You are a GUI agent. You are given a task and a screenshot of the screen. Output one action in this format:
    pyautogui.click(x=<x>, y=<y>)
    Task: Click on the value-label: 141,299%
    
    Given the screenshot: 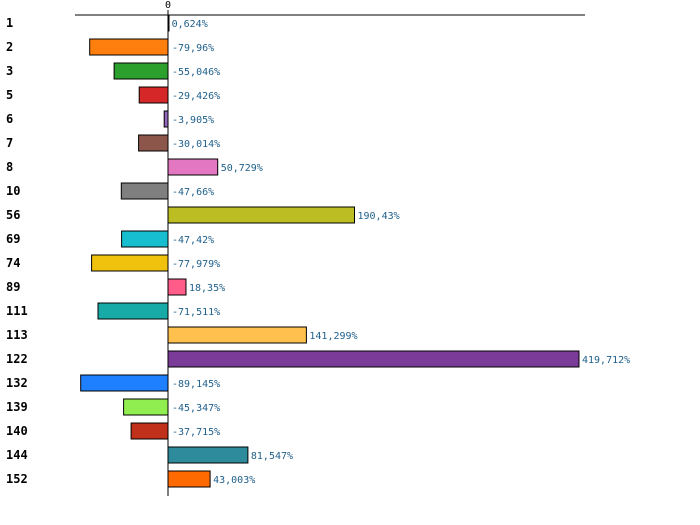 What is the action you would take?
    pyautogui.click(x=333, y=336)
    